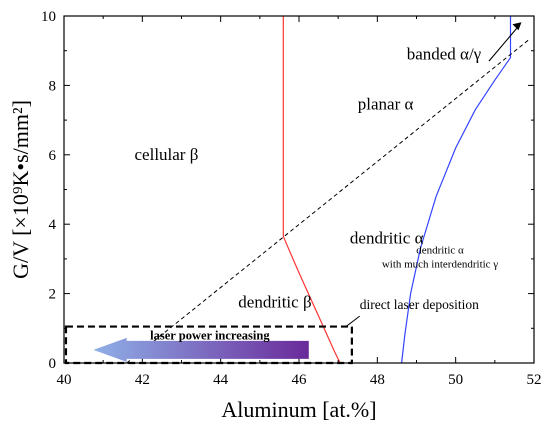 The height and width of the screenshot is (427, 550). I want to click on y-axis-title: G/V [×10⁹K•s/mm²], so click(20, 189).